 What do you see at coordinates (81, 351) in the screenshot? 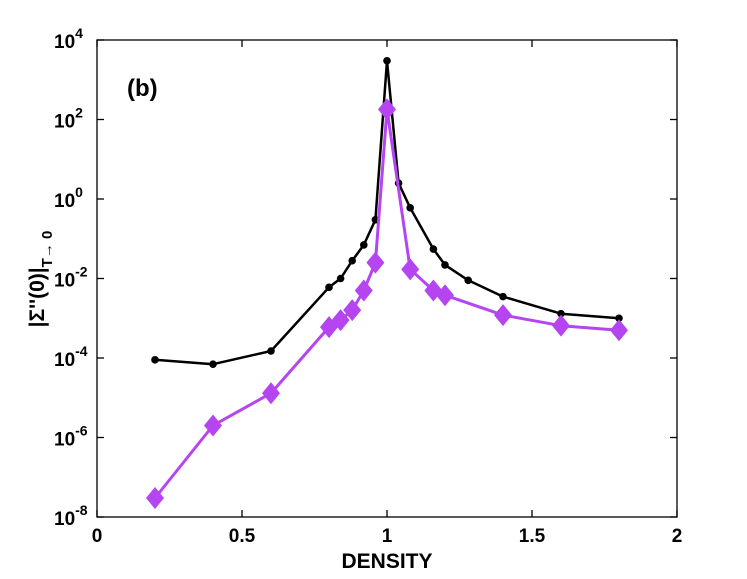
I see `y-tick-label-exponent: -4` at bounding box center [81, 351].